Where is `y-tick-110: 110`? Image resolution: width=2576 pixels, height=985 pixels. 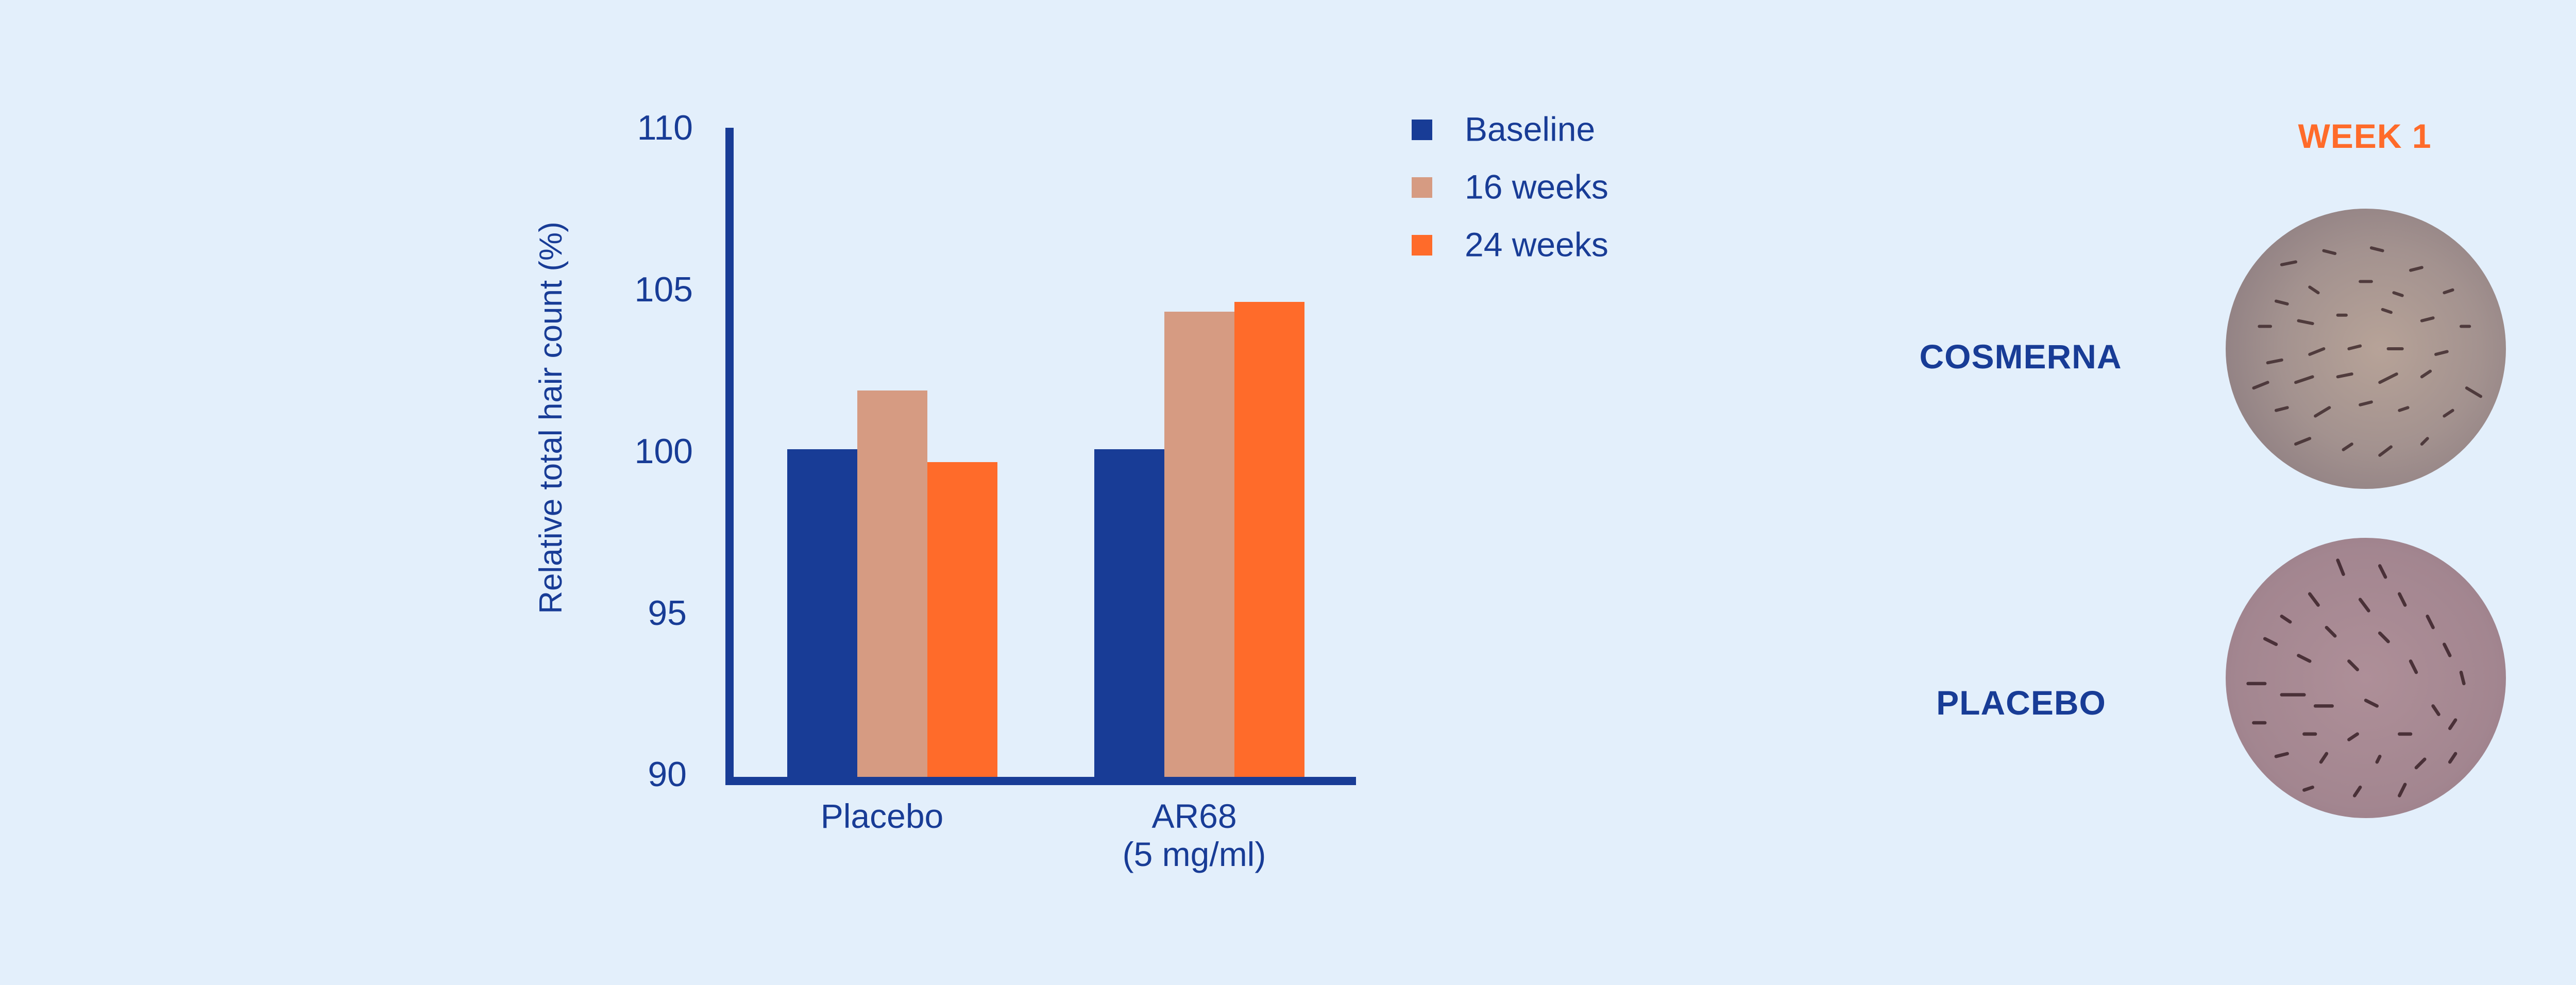 y-tick-110: 110 is located at coordinates (665, 127).